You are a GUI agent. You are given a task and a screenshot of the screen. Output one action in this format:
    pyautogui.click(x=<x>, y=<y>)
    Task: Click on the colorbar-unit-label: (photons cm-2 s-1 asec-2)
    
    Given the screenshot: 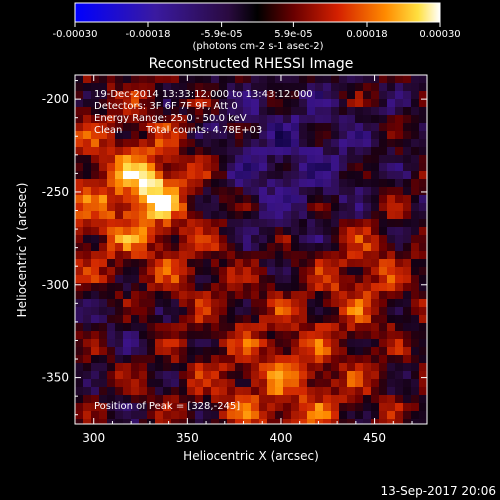 What is the action you would take?
    pyautogui.click(x=257, y=46)
    